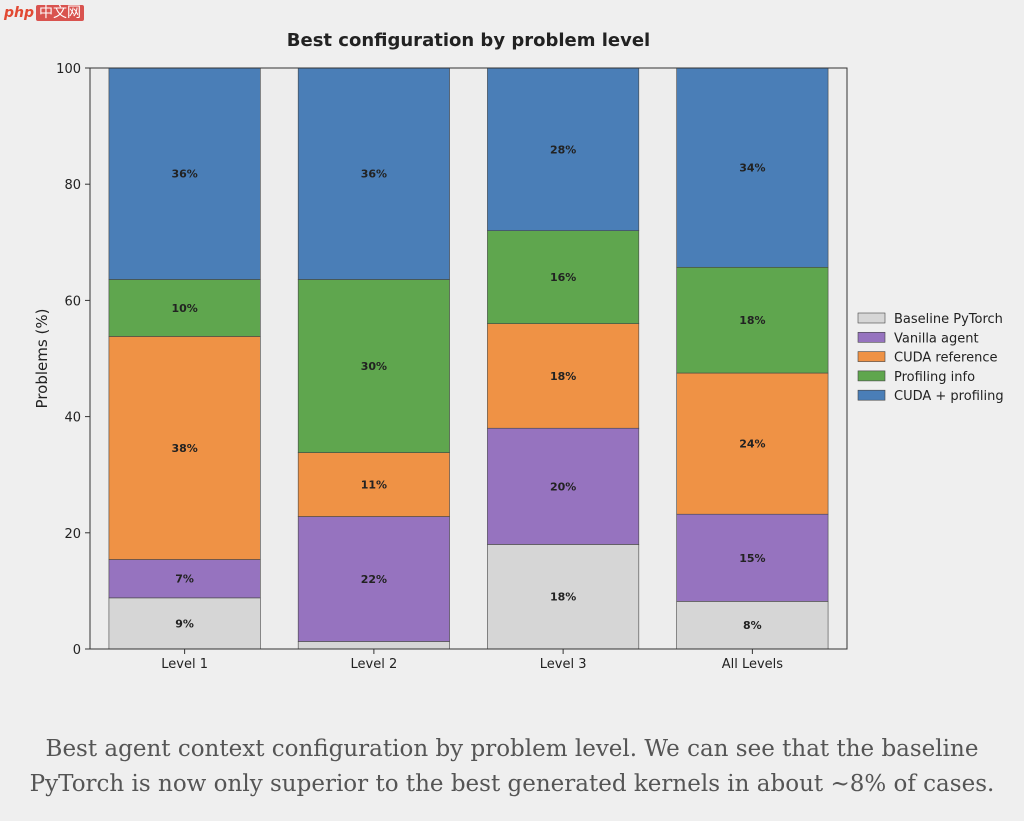 This screenshot has width=1024, height=821. I want to click on data-label: 22%, so click(374, 579).